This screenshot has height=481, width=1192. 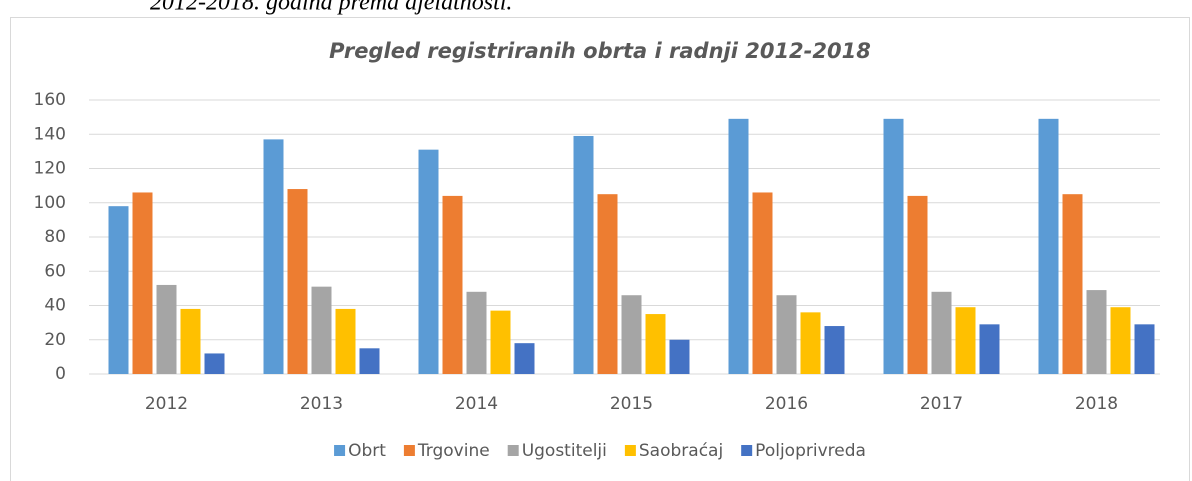 I want to click on x-tick-label: 2014, so click(x=476, y=404).